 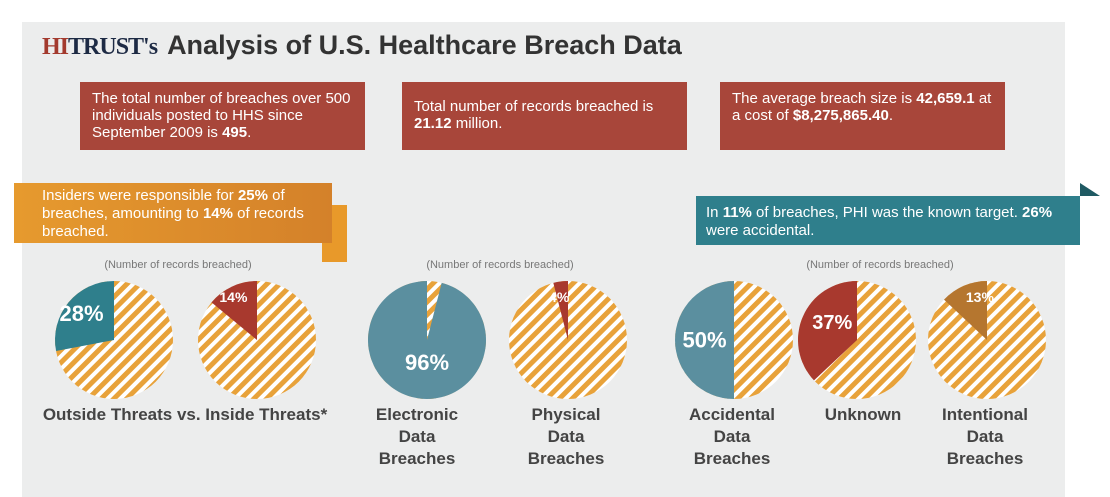 What do you see at coordinates (233, 297) in the screenshot?
I see `pie-value-label: 14%` at bounding box center [233, 297].